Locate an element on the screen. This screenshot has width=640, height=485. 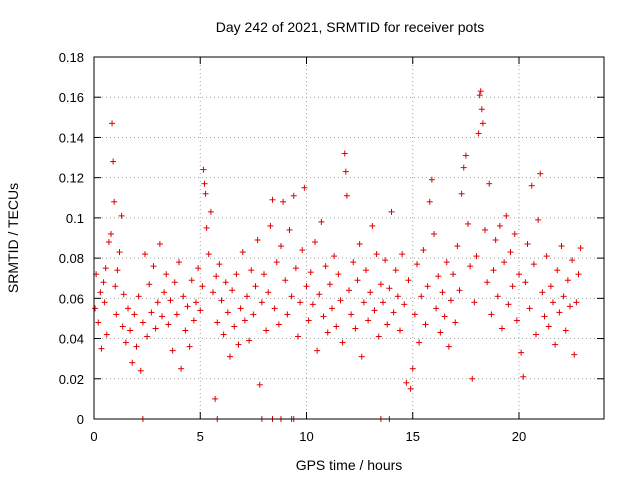
y-tick-label: 0.04 is located at coordinates (71, 339).